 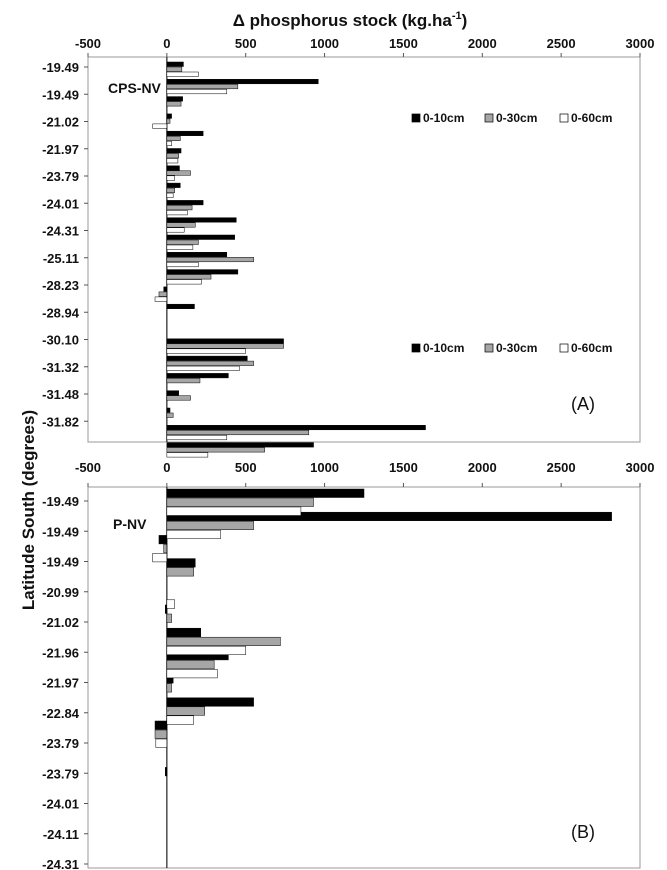 What do you see at coordinates (60, 231) in the screenshot?
I see `y-tick-label-a-6: -24.31` at bounding box center [60, 231].